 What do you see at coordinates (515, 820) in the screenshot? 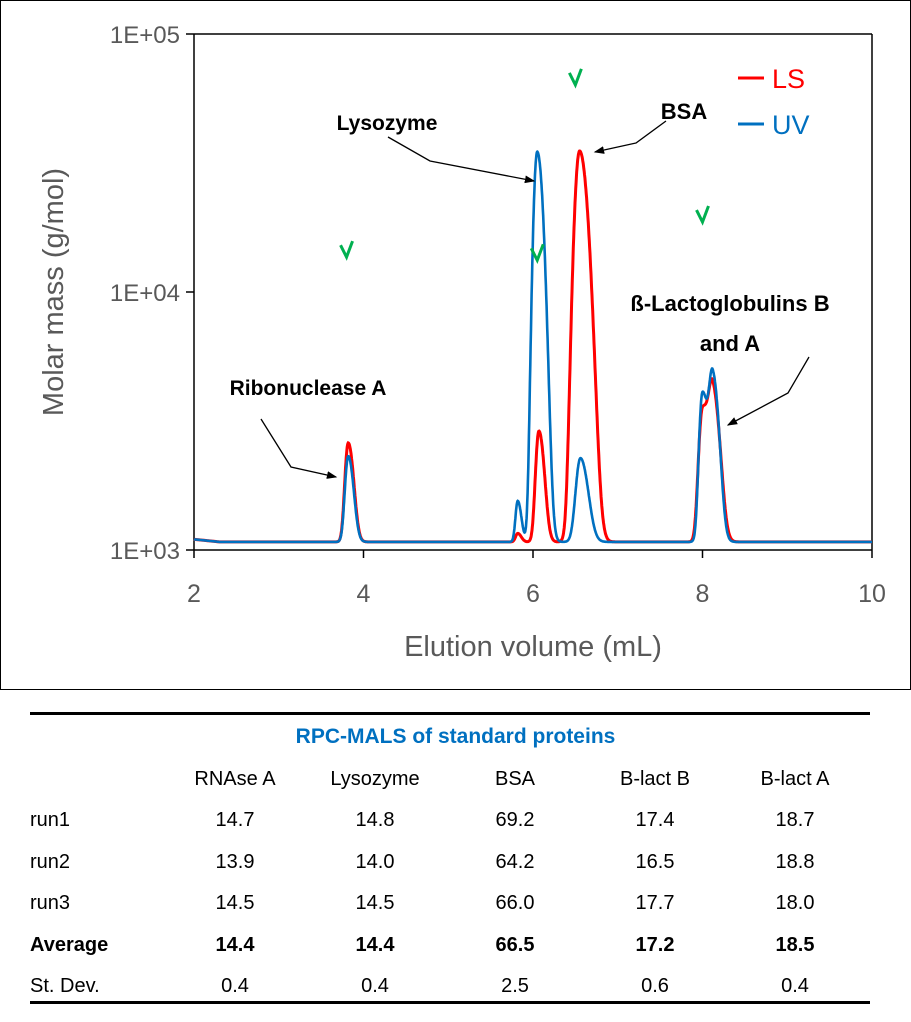
I see `table-cell: 69.2` at bounding box center [515, 820].